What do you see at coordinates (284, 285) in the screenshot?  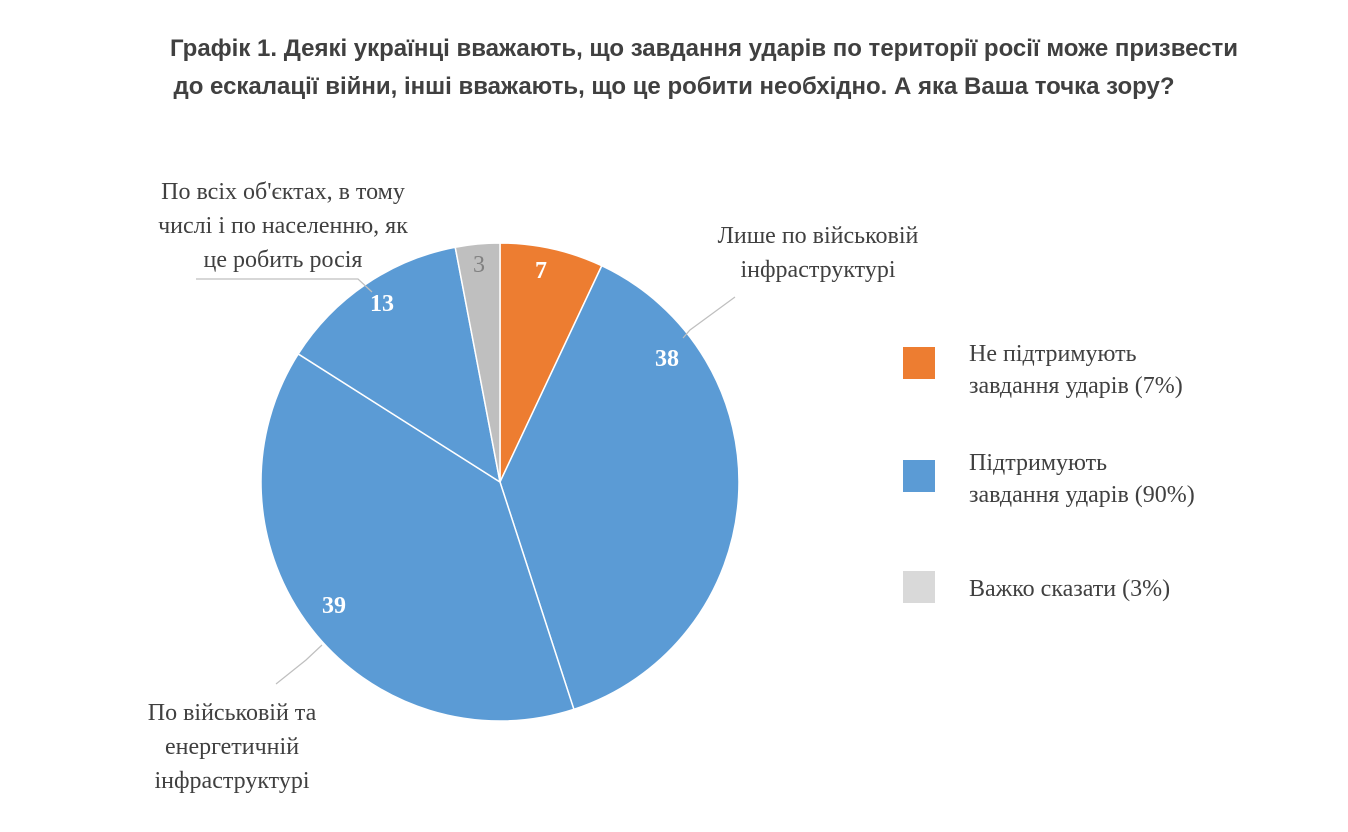 I see `leader-line-all-objects` at bounding box center [284, 285].